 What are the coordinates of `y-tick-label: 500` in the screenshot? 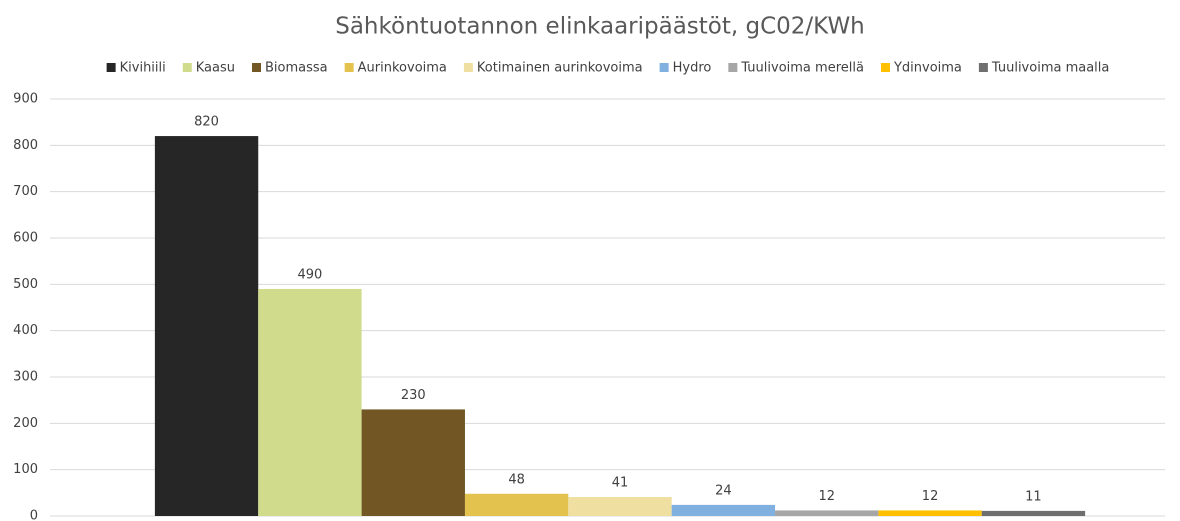 It's located at (25, 284).